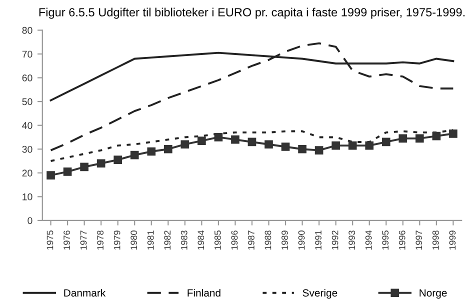  Describe the element at coordinates (30, 220) in the screenshot. I see `y-tick-label: 0` at that location.